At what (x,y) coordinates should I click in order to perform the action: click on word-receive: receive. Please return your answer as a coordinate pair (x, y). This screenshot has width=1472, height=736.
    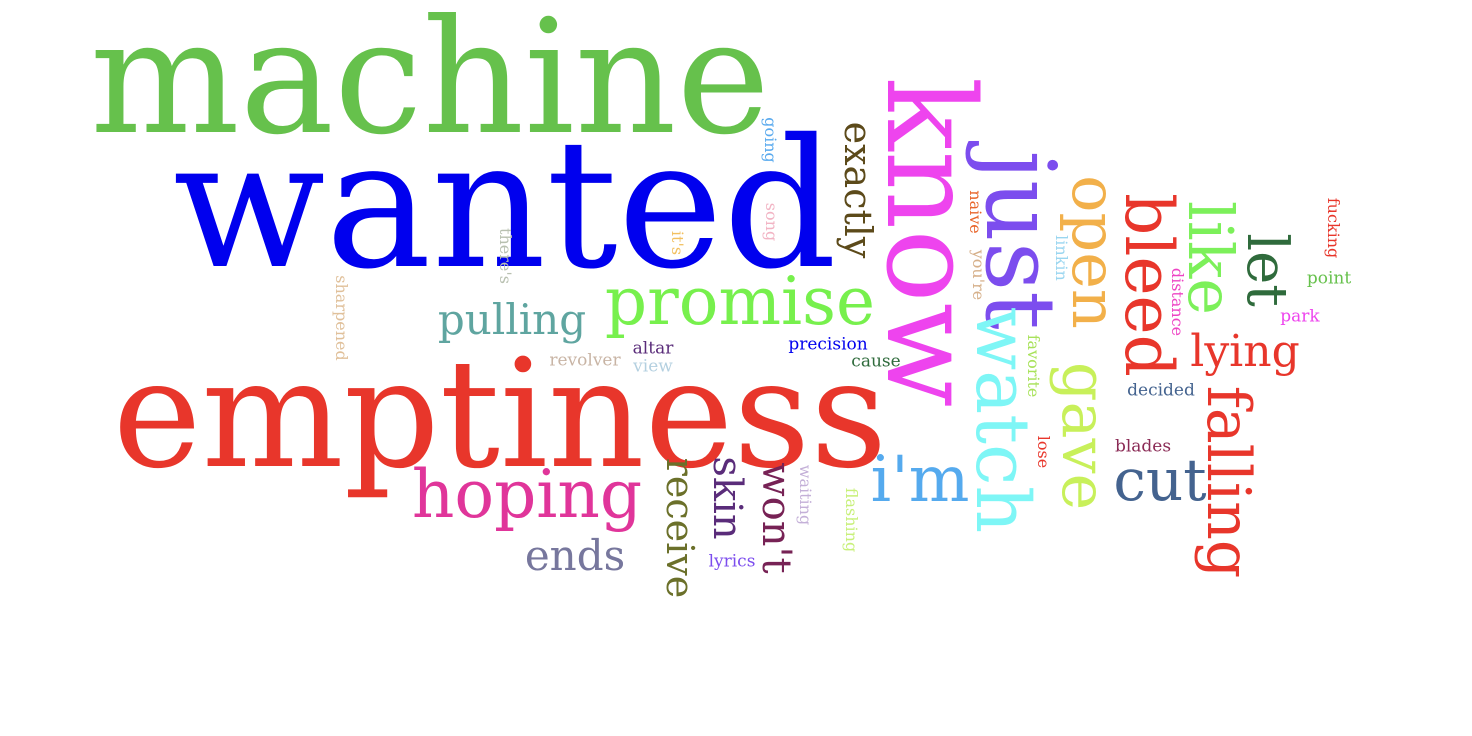
    Looking at the image, I should click on (680, 528).